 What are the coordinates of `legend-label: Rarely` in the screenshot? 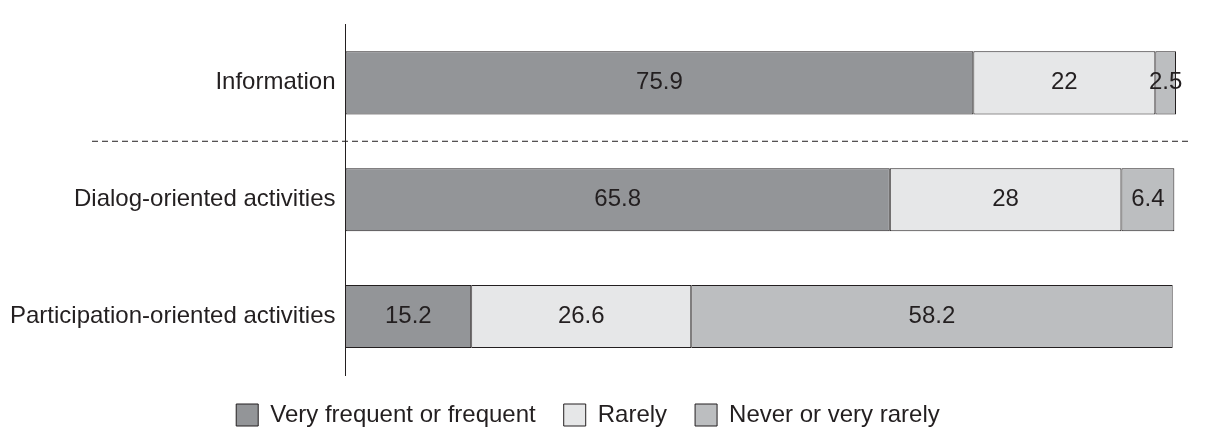 It's located at (632, 413).